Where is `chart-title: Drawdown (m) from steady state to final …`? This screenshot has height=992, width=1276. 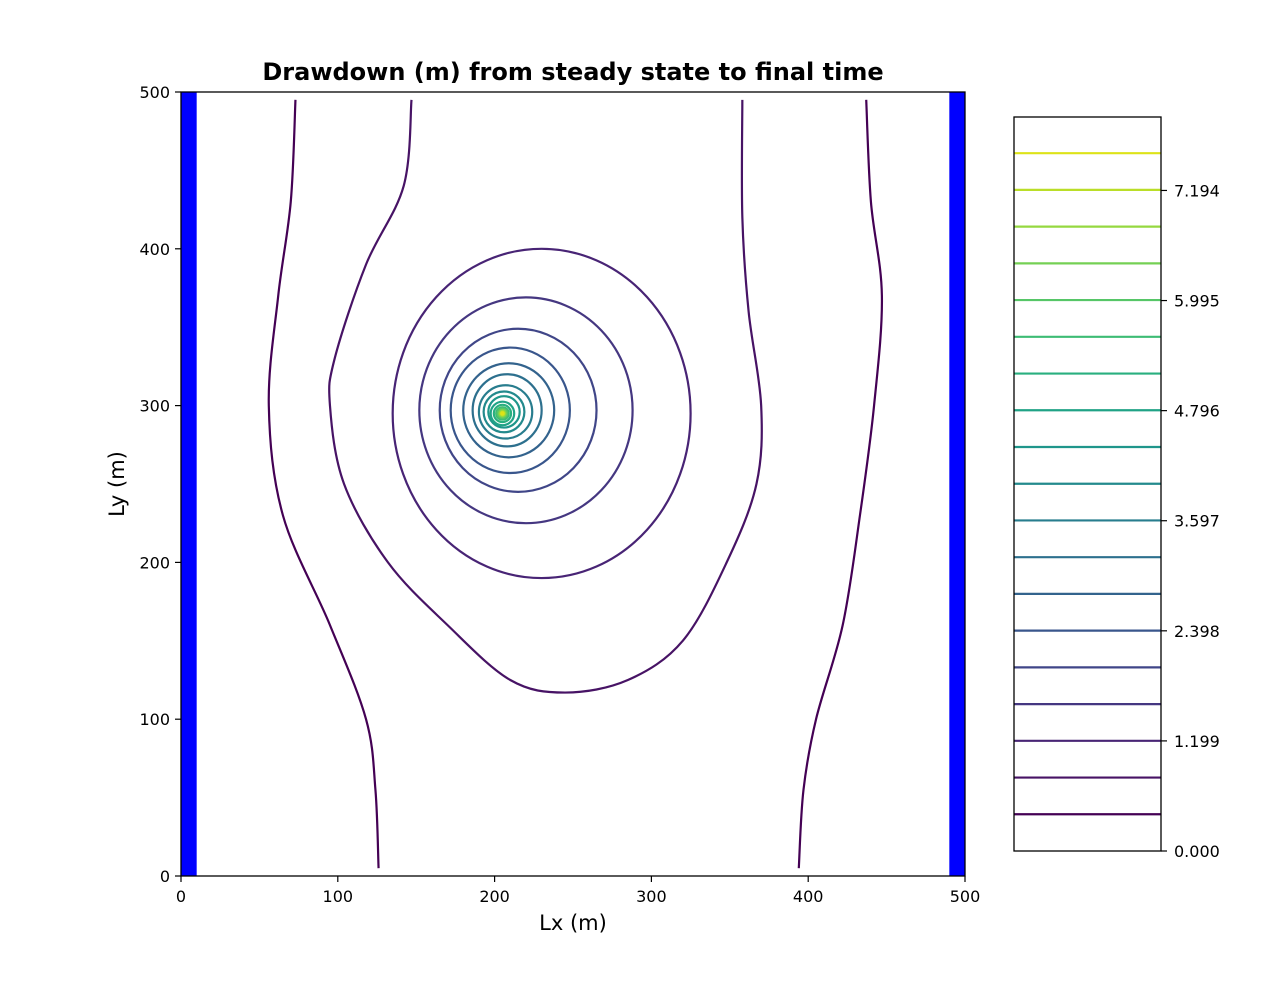 chart-title: Drawdown (m) from steady state to final … is located at coordinates (572, 72).